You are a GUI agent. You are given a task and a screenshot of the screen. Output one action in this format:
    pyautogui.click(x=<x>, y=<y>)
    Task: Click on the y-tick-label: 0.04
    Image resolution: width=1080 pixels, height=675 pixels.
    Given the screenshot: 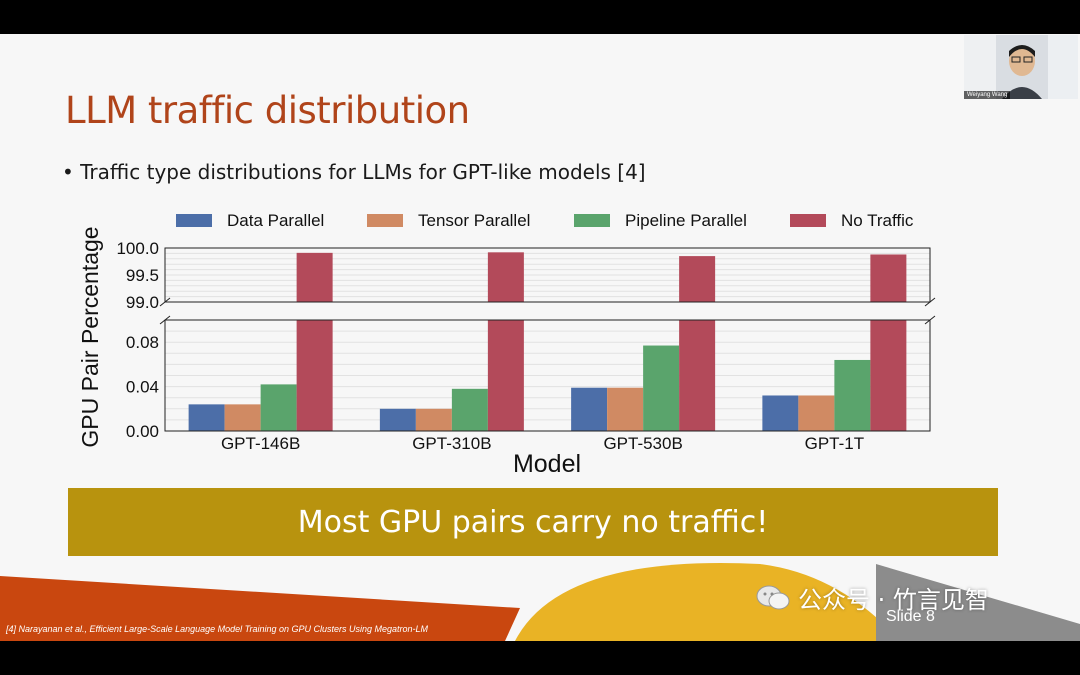 What is the action you would take?
    pyautogui.click(x=142, y=387)
    